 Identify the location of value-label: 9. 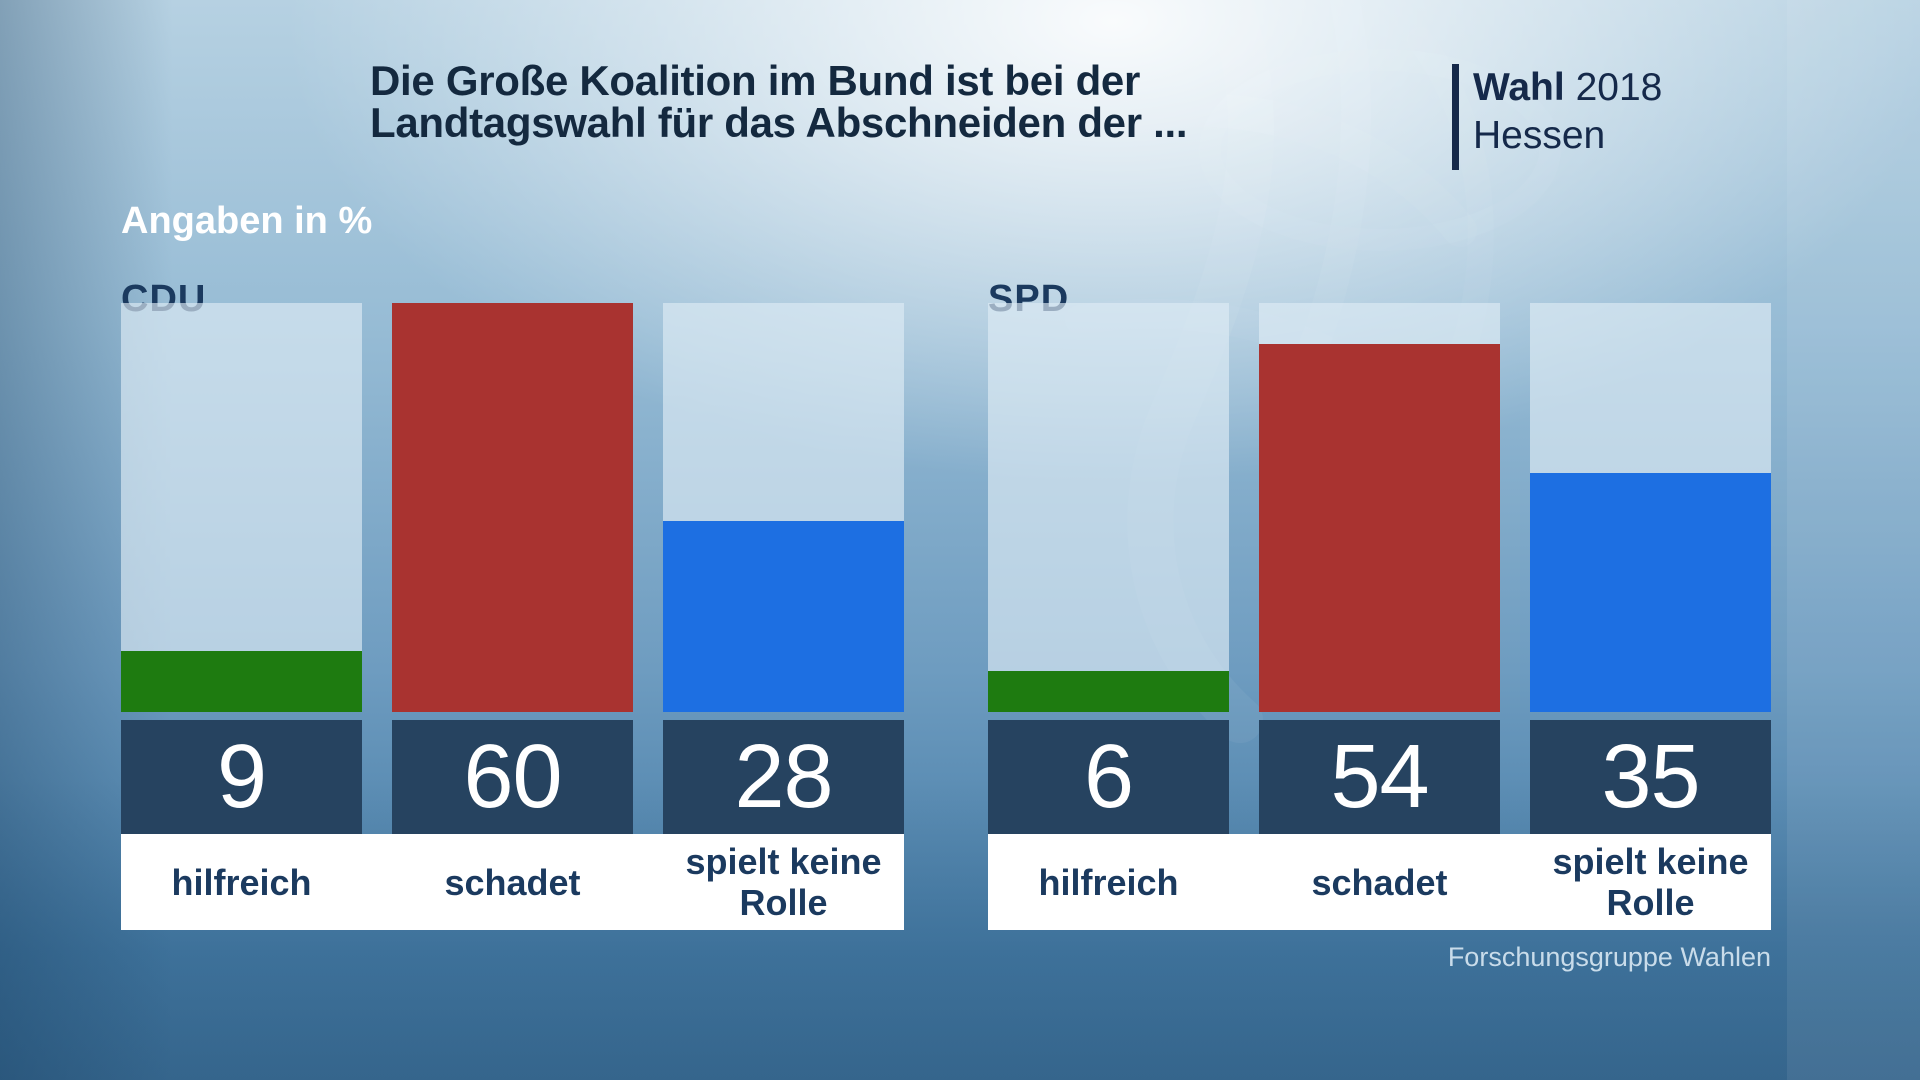
(241, 776).